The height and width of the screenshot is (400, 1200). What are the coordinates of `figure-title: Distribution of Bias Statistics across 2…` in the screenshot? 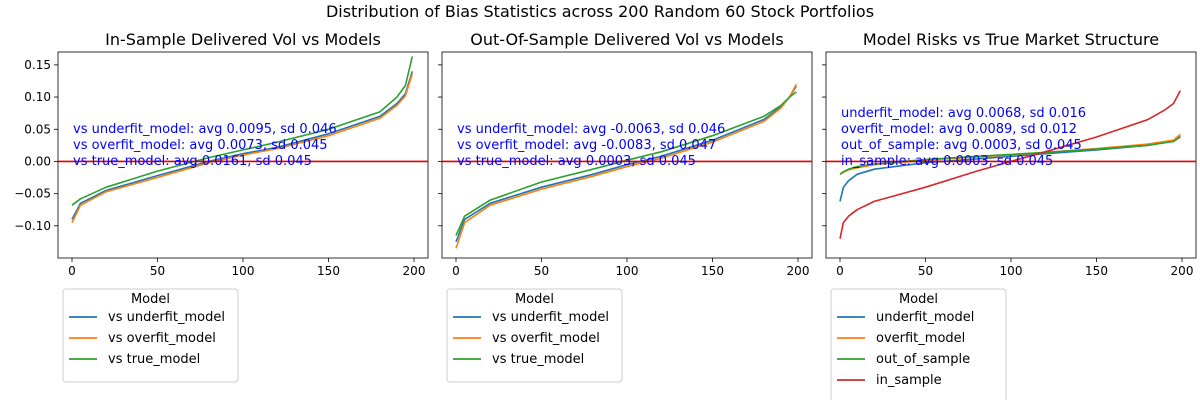 It's located at (600, 11).